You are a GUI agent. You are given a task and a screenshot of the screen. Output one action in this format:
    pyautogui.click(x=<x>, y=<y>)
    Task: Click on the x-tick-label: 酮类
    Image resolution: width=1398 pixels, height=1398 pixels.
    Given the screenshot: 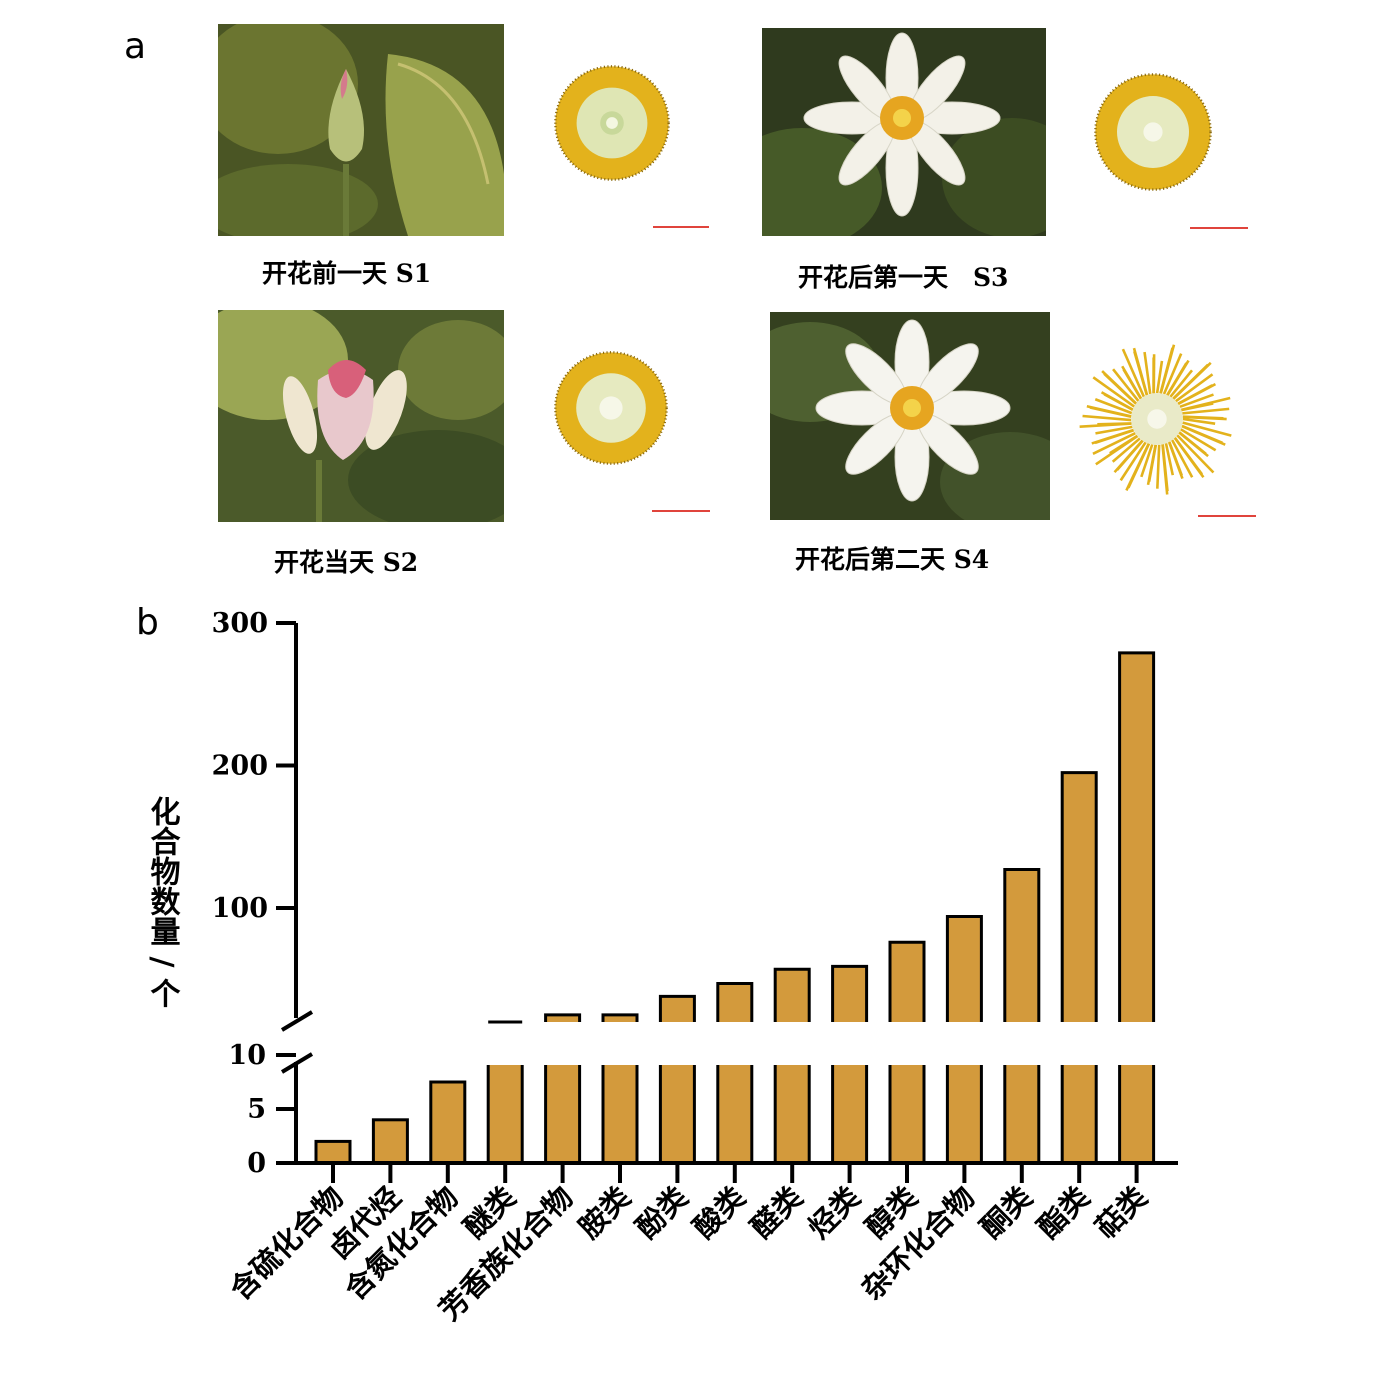 What is the action you would take?
    pyautogui.click(x=1006, y=1212)
    